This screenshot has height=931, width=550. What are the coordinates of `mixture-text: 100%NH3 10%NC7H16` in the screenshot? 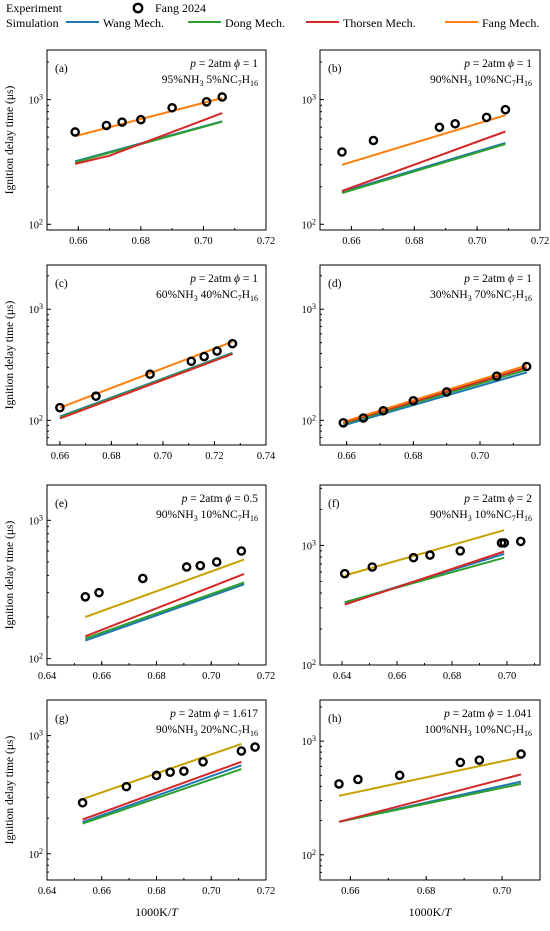 It's located at (478, 731).